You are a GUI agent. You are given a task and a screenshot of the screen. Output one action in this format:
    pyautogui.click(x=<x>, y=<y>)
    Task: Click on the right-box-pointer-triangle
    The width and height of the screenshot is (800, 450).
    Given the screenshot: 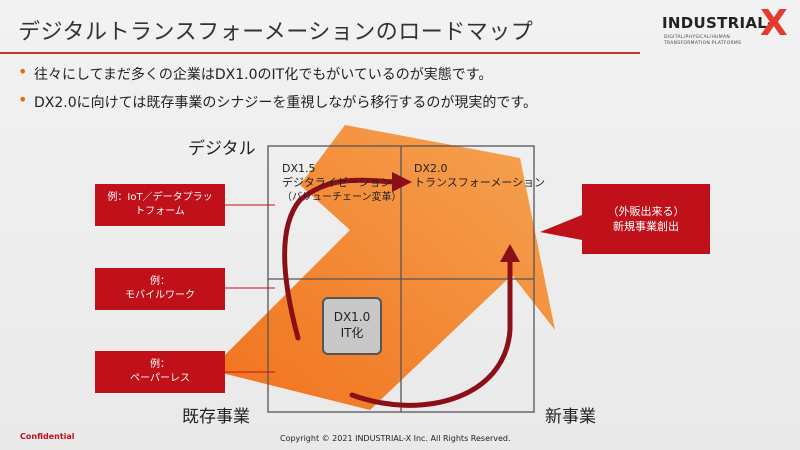 What is the action you would take?
    pyautogui.click(x=561, y=227)
    